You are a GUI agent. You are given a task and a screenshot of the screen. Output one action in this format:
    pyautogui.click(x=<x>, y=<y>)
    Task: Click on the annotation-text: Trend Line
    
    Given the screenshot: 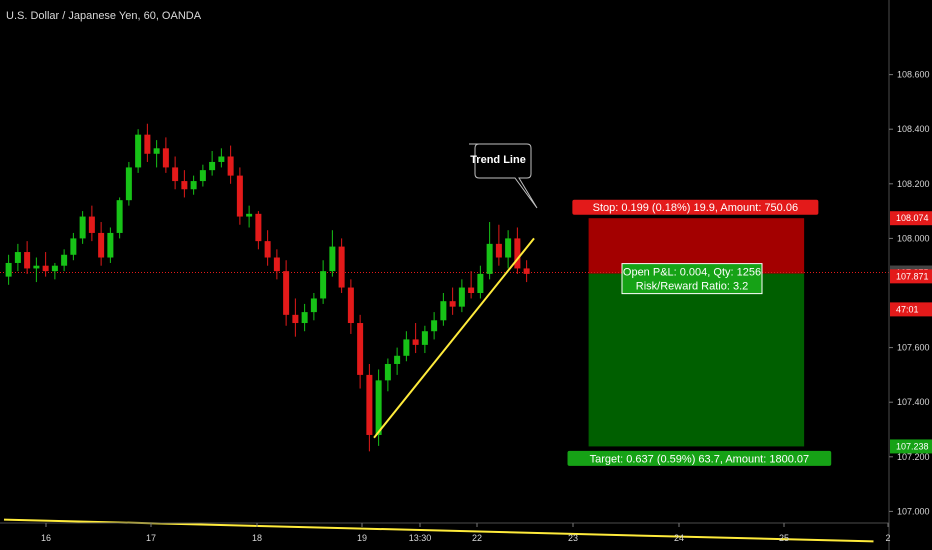 What is the action you would take?
    pyautogui.click(x=498, y=160)
    